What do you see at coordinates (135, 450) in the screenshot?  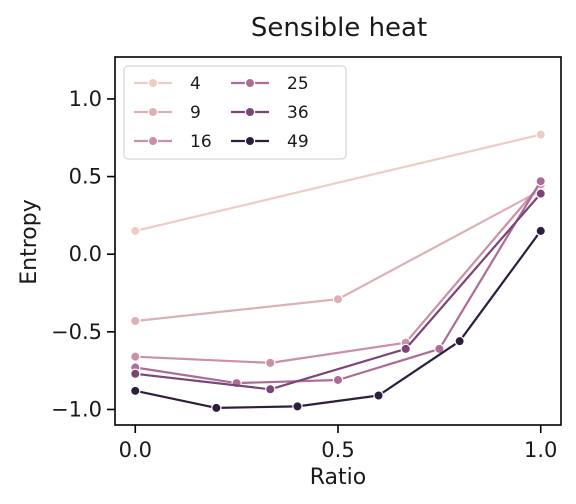 I see `x-tick-label: 0.0` at bounding box center [135, 450].